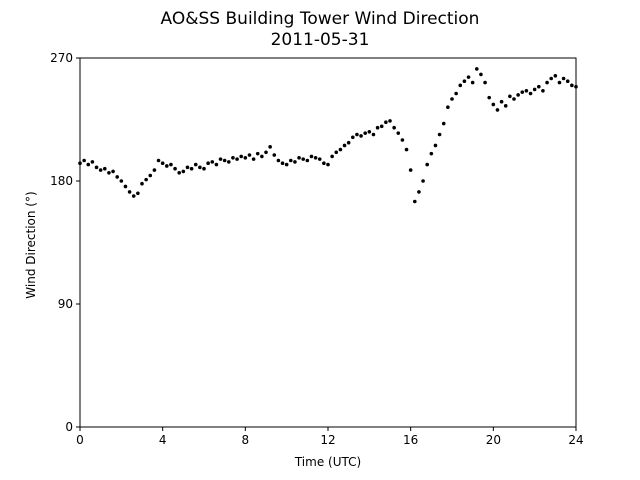  Describe the element at coordinates (61, 58) in the screenshot. I see `y-tick-label: 270` at that location.